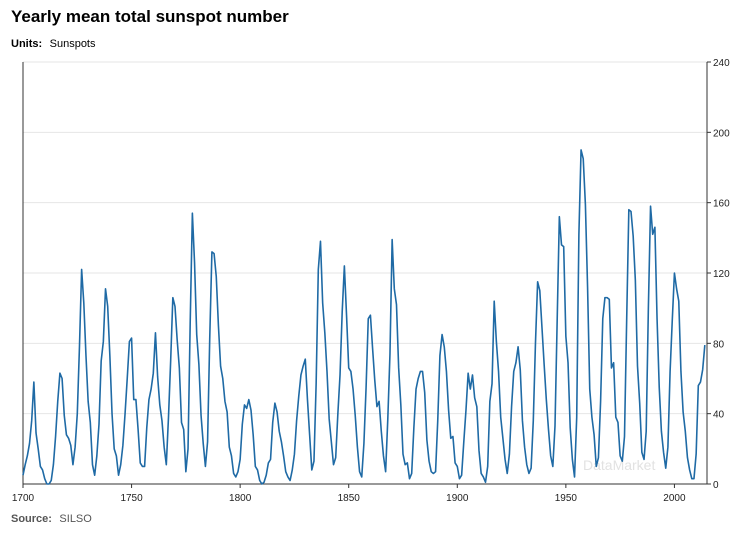 The height and width of the screenshot is (535, 745). What do you see at coordinates (619, 465) in the screenshot?
I see `watermark: DataMarket` at bounding box center [619, 465].